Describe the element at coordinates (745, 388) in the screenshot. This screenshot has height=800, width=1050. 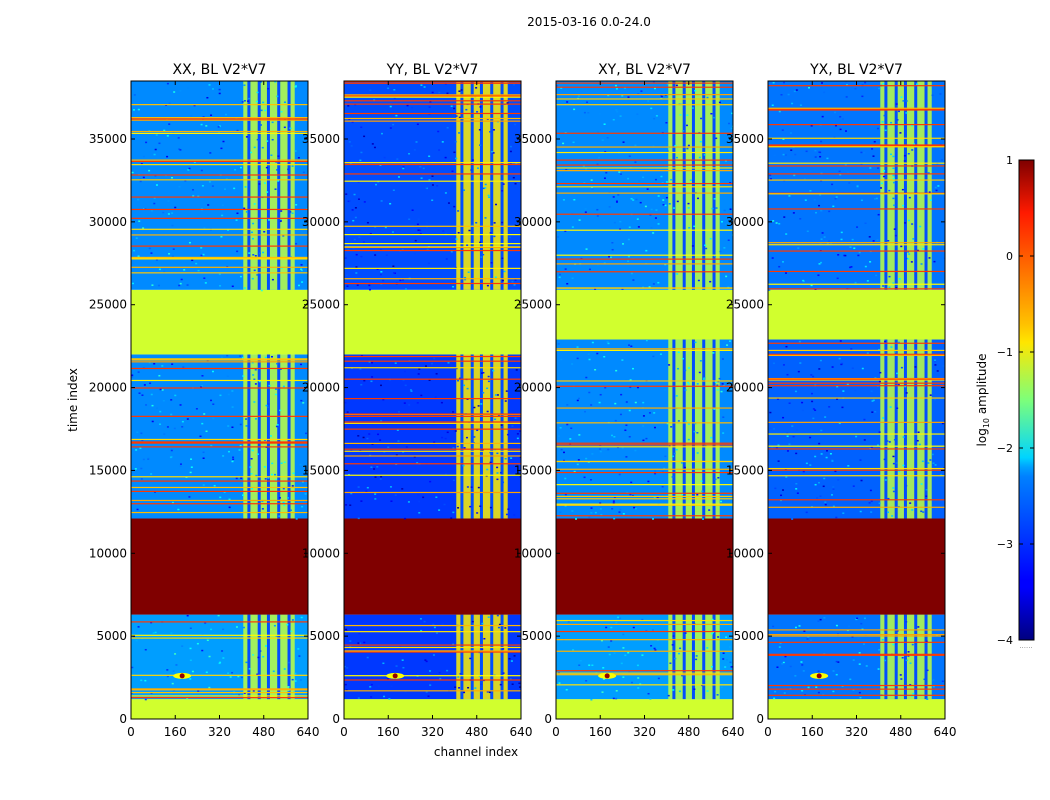
I see `y-tick-label: 20000` at that location.